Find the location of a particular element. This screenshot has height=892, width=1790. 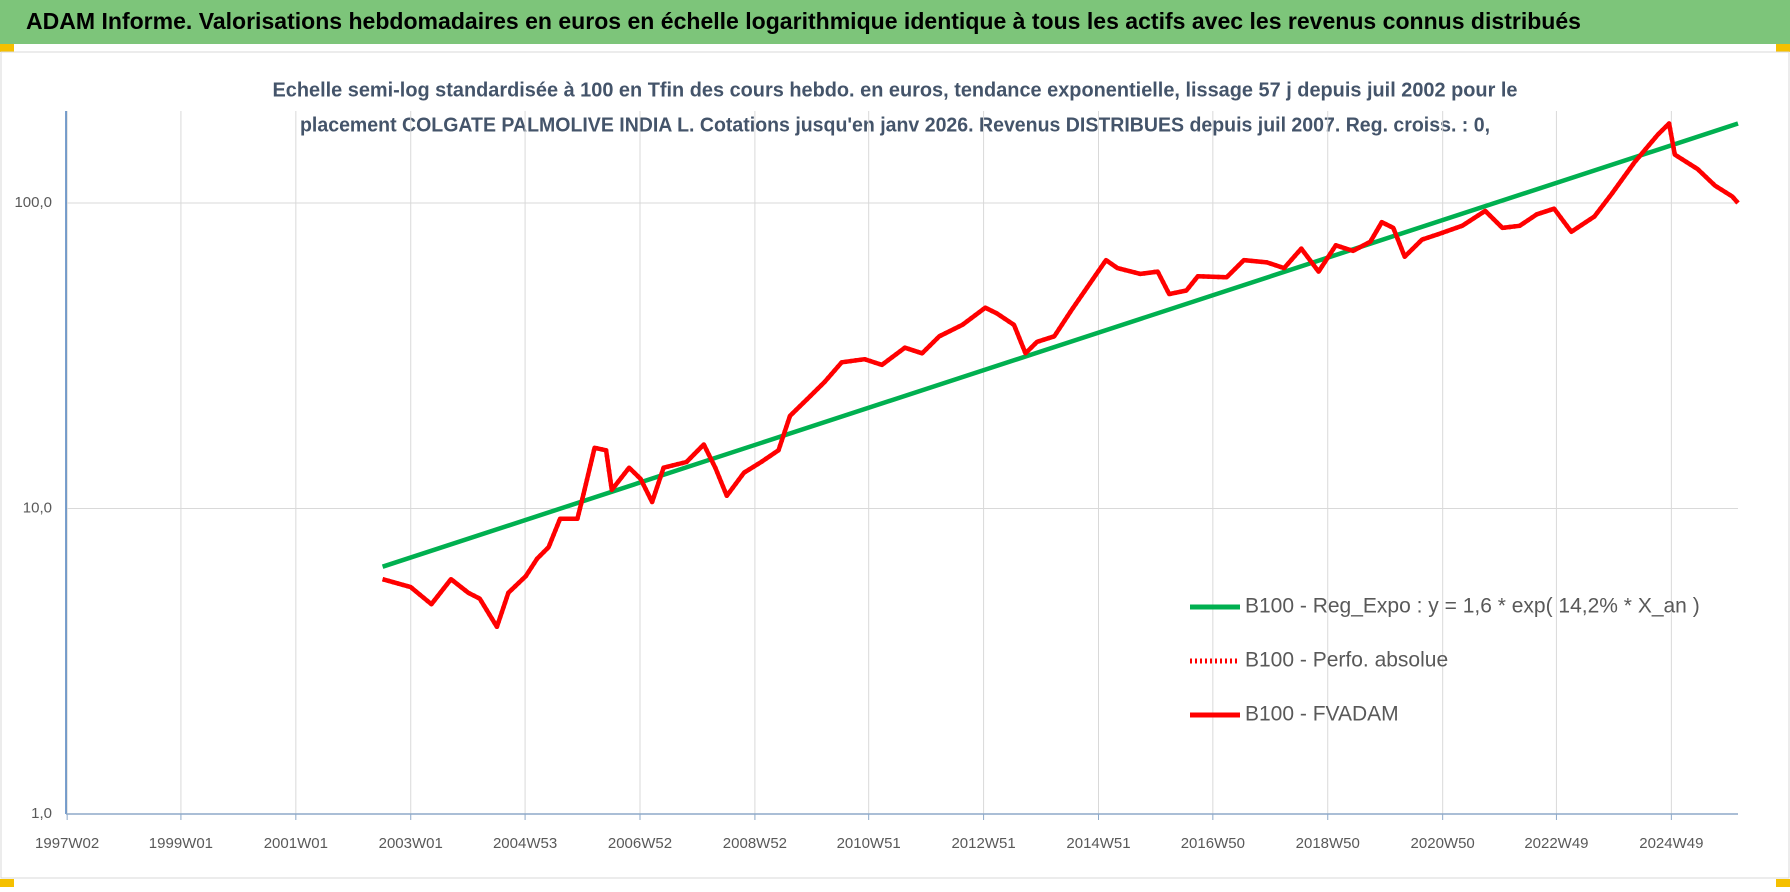

y-tick-label: 100,0 is located at coordinates (33, 202).